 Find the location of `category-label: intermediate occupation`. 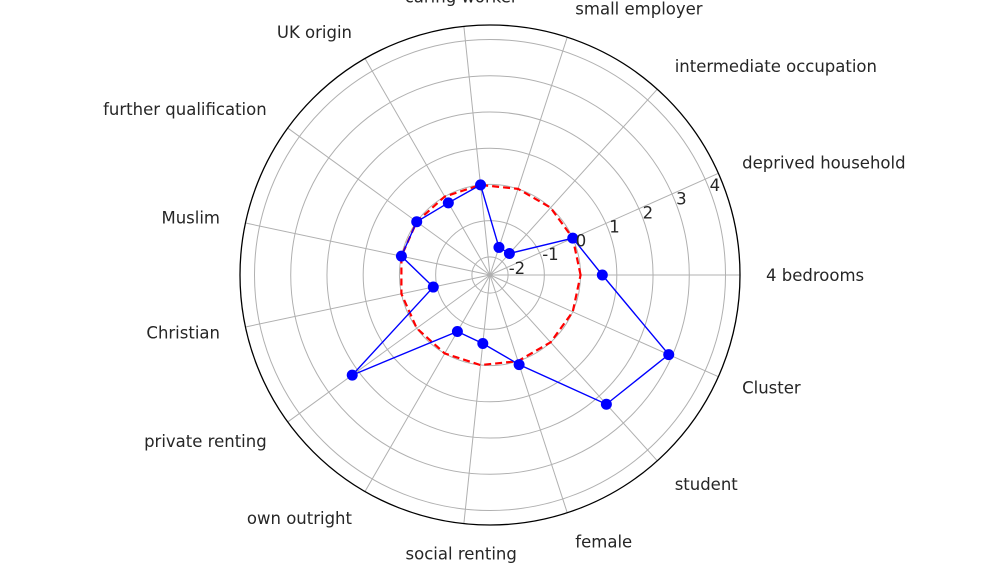

category-label: intermediate occupation is located at coordinates (776, 66).